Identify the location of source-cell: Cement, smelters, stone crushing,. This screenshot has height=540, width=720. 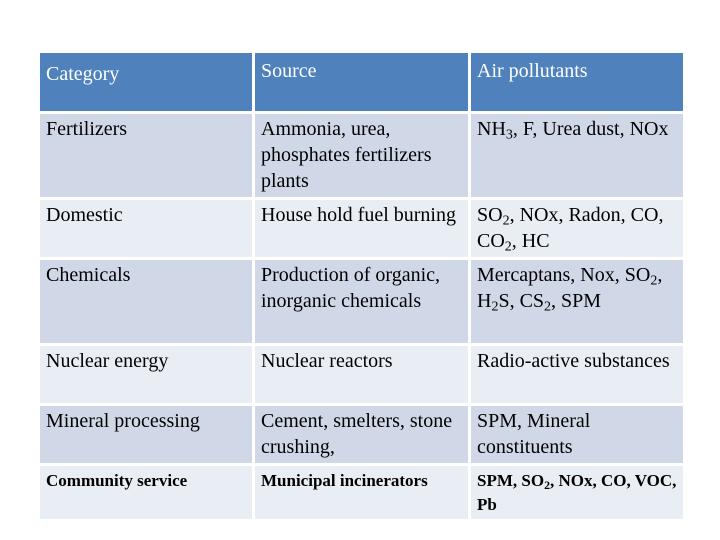
(361, 434).